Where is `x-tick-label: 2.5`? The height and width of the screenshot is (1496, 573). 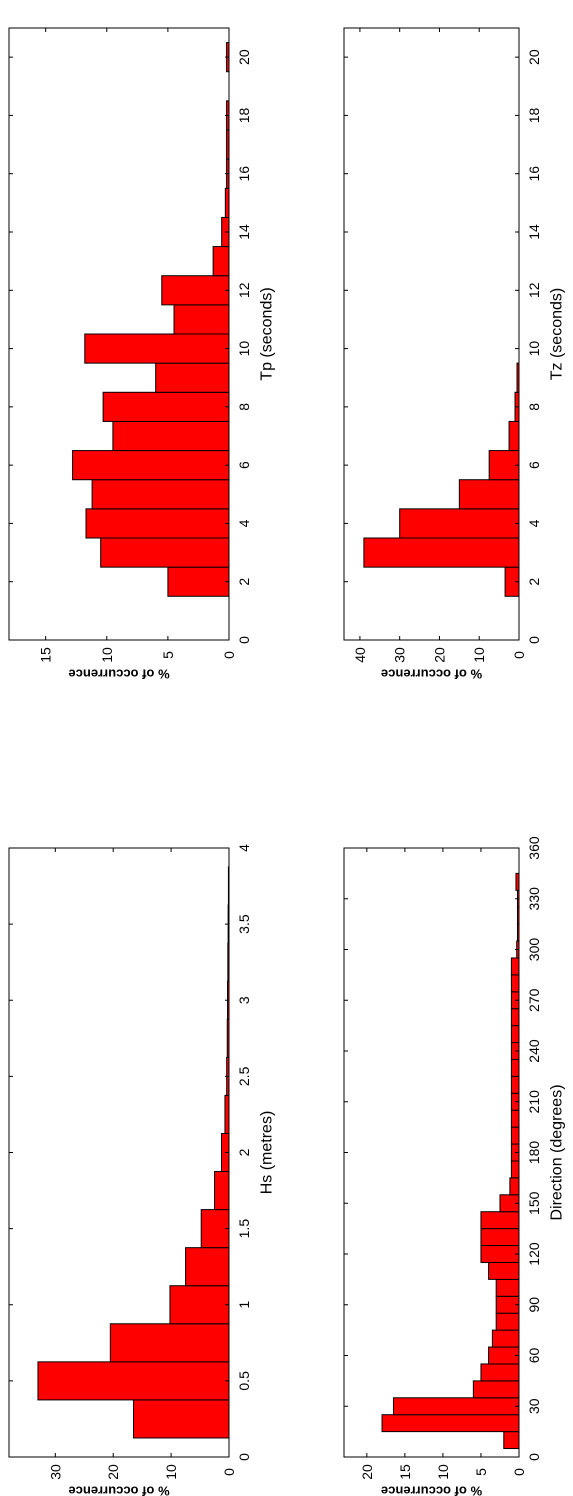
x-tick-label: 2.5 is located at coordinates (244, 1076).